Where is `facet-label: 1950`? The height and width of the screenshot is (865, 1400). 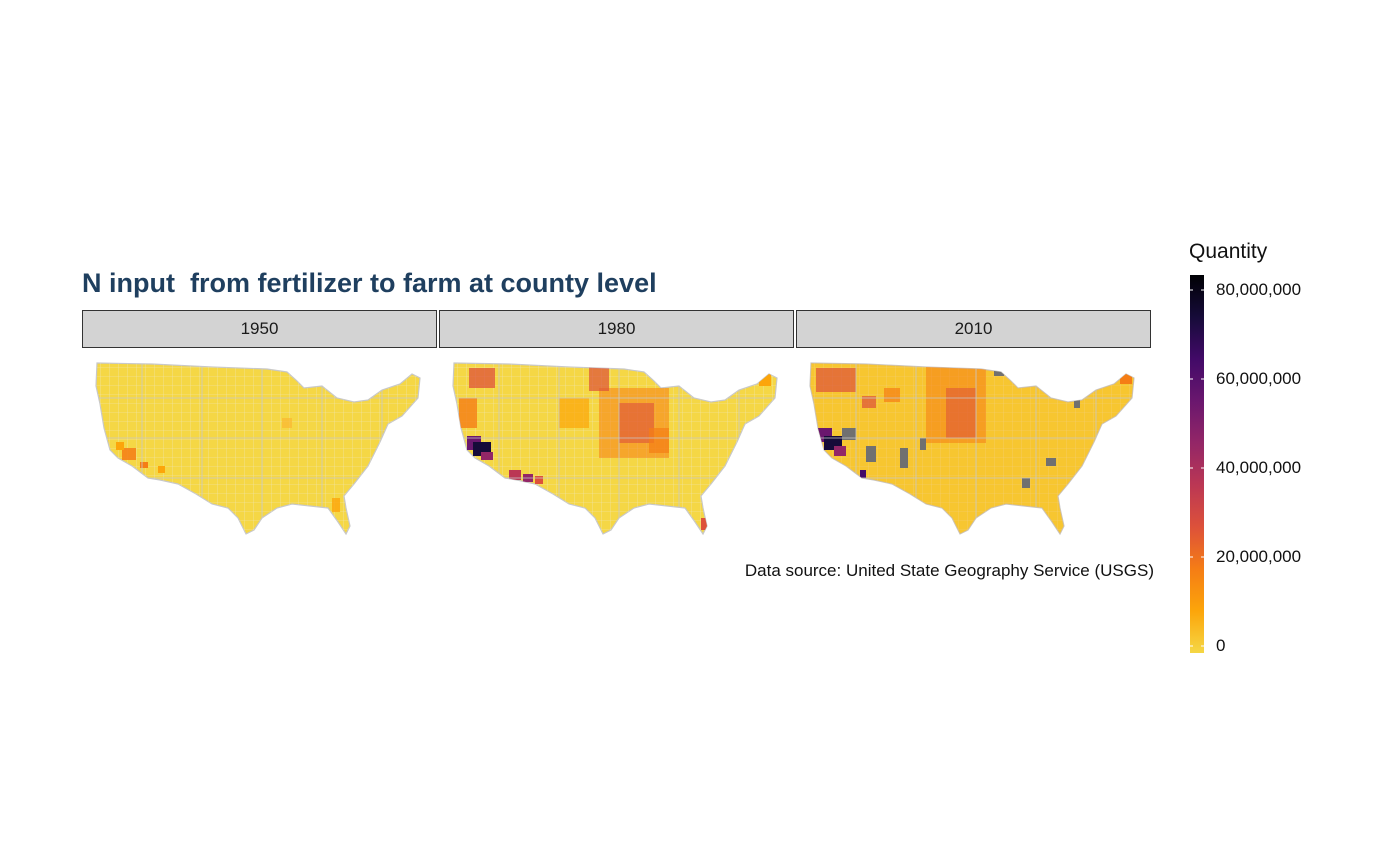 facet-label: 1950 is located at coordinates (259, 328).